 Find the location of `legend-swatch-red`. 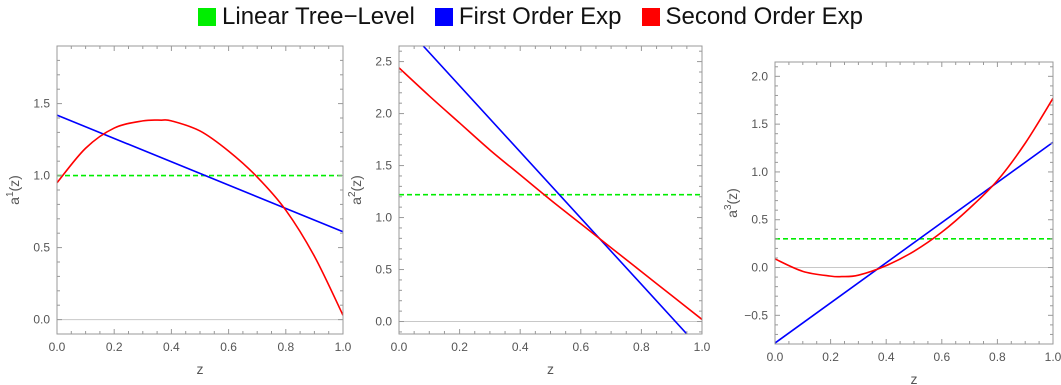

legend-swatch-red is located at coordinates (650, 17).